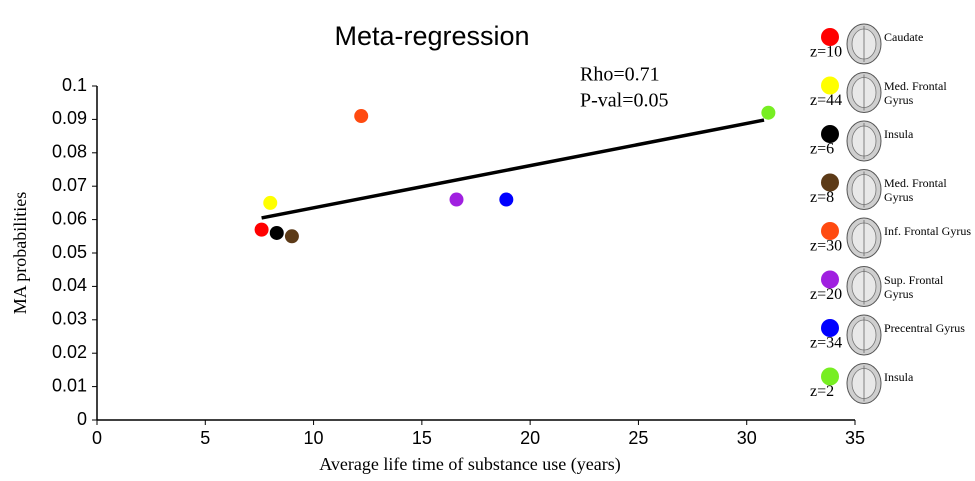 The image size is (975, 481). What do you see at coordinates (69, 185) in the screenshot?
I see `y-tick-label: 0.07` at bounding box center [69, 185].